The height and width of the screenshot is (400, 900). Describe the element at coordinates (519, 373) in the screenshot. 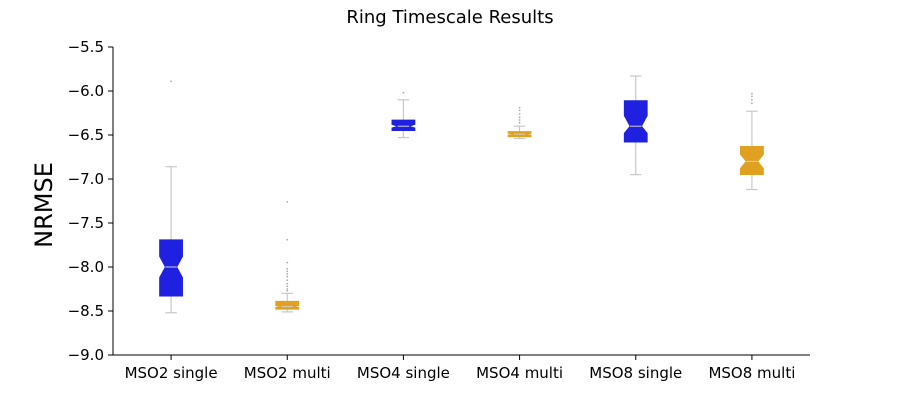

I see `x-tick-label: MSO4 multi` at that location.